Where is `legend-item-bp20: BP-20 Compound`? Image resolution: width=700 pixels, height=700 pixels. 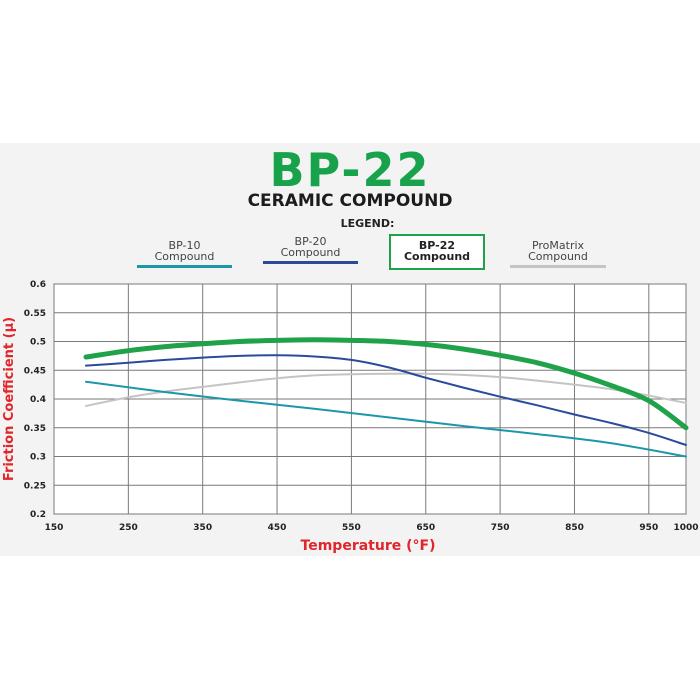
legend-item-bp20: BP-20 Compound is located at coordinates (310, 248).